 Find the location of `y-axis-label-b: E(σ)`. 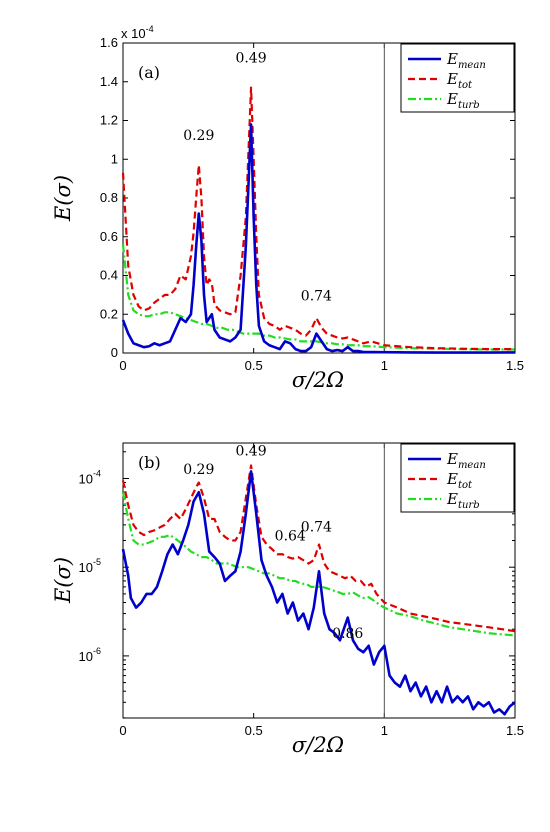

y-axis-label-b: E(σ) is located at coordinates (63, 580).